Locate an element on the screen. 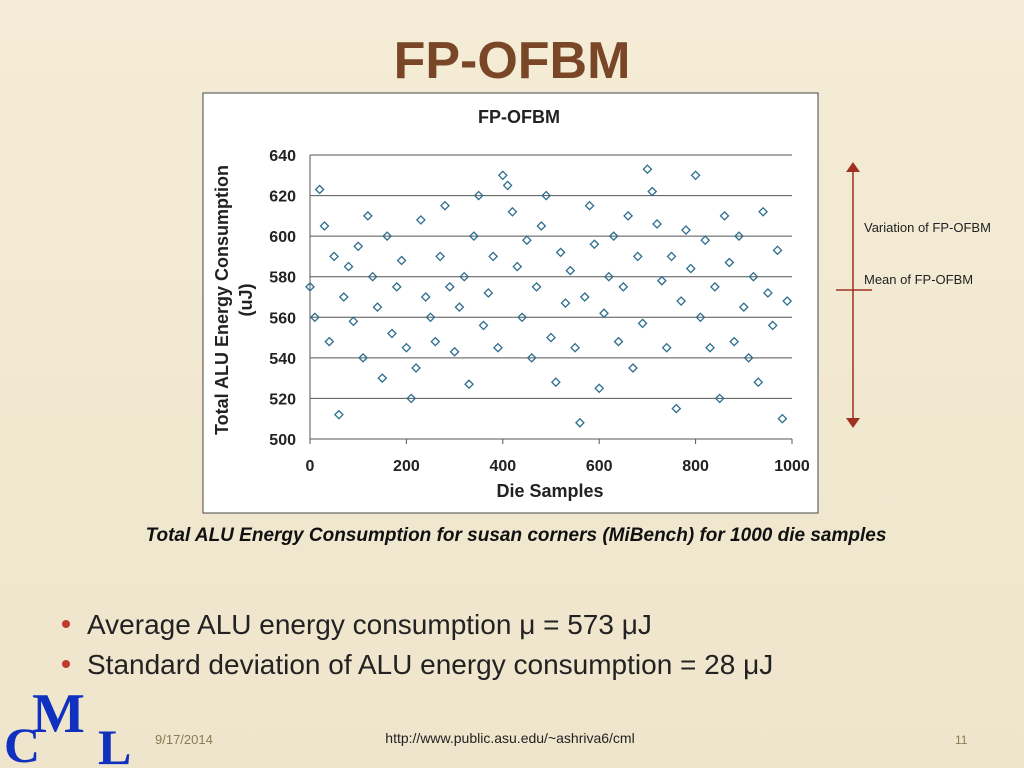 The width and height of the screenshot is (1024, 768). y-tick-label: 520 is located at coordinates (282, 399).